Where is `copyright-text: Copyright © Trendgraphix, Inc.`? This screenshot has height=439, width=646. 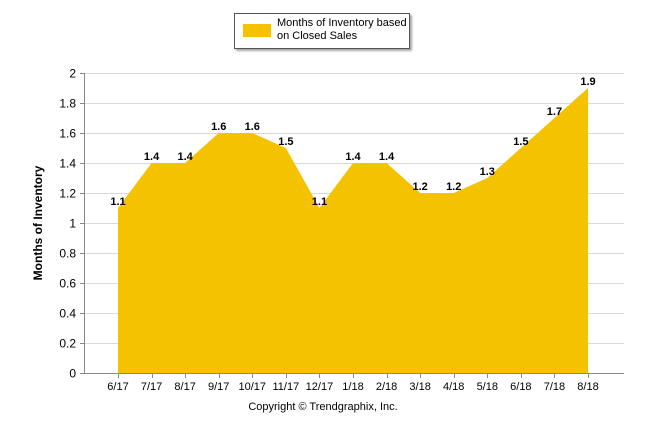
copyright-text: Copyright © Trendgraphix, Inc. is located at coordinates (323, 407).